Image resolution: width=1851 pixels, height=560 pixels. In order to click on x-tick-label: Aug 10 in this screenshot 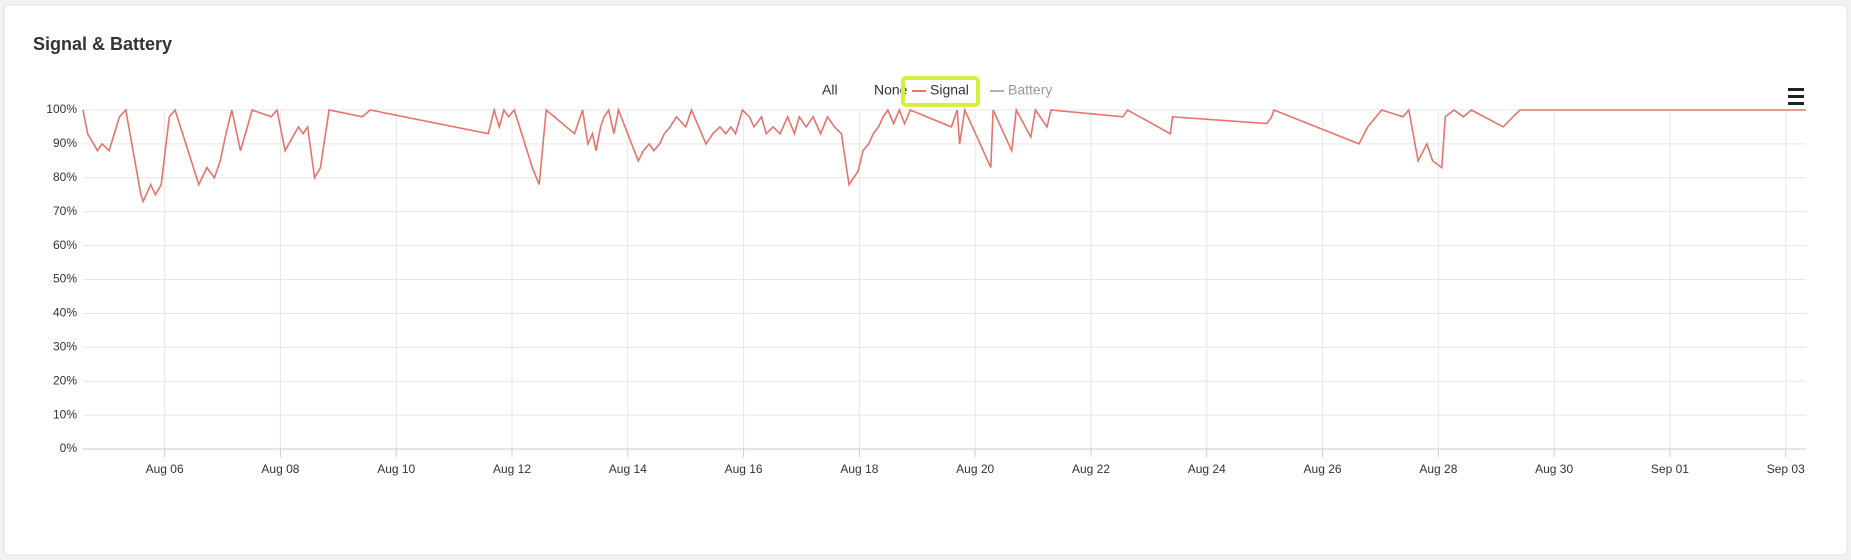, I will do `click(396, 469)`.